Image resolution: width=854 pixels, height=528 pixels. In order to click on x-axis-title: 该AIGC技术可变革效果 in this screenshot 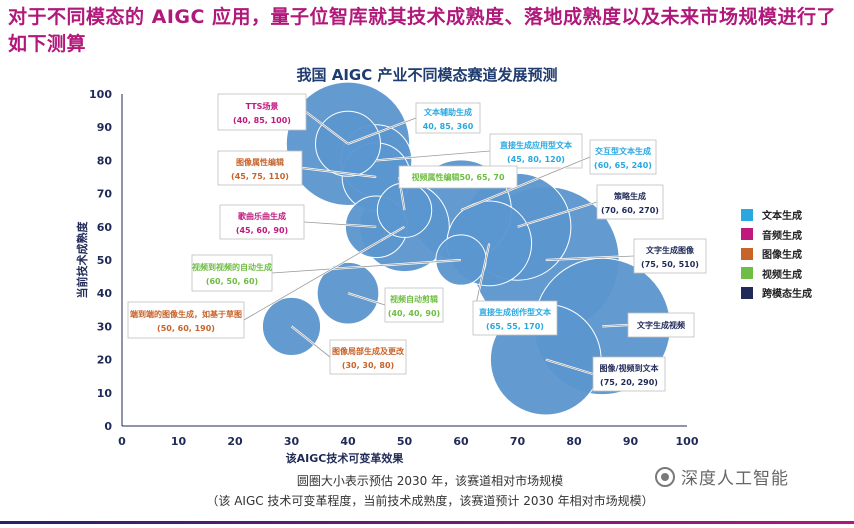, I will do `click(345, 458)`.